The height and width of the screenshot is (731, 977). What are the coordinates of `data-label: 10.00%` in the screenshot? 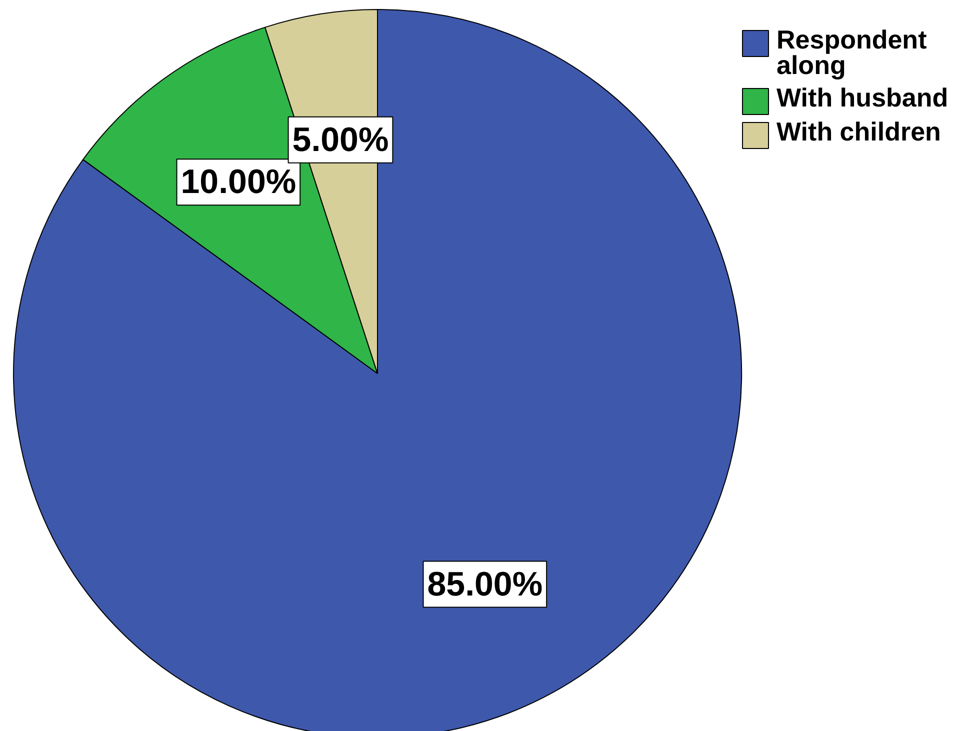 It's located at (238, 182).